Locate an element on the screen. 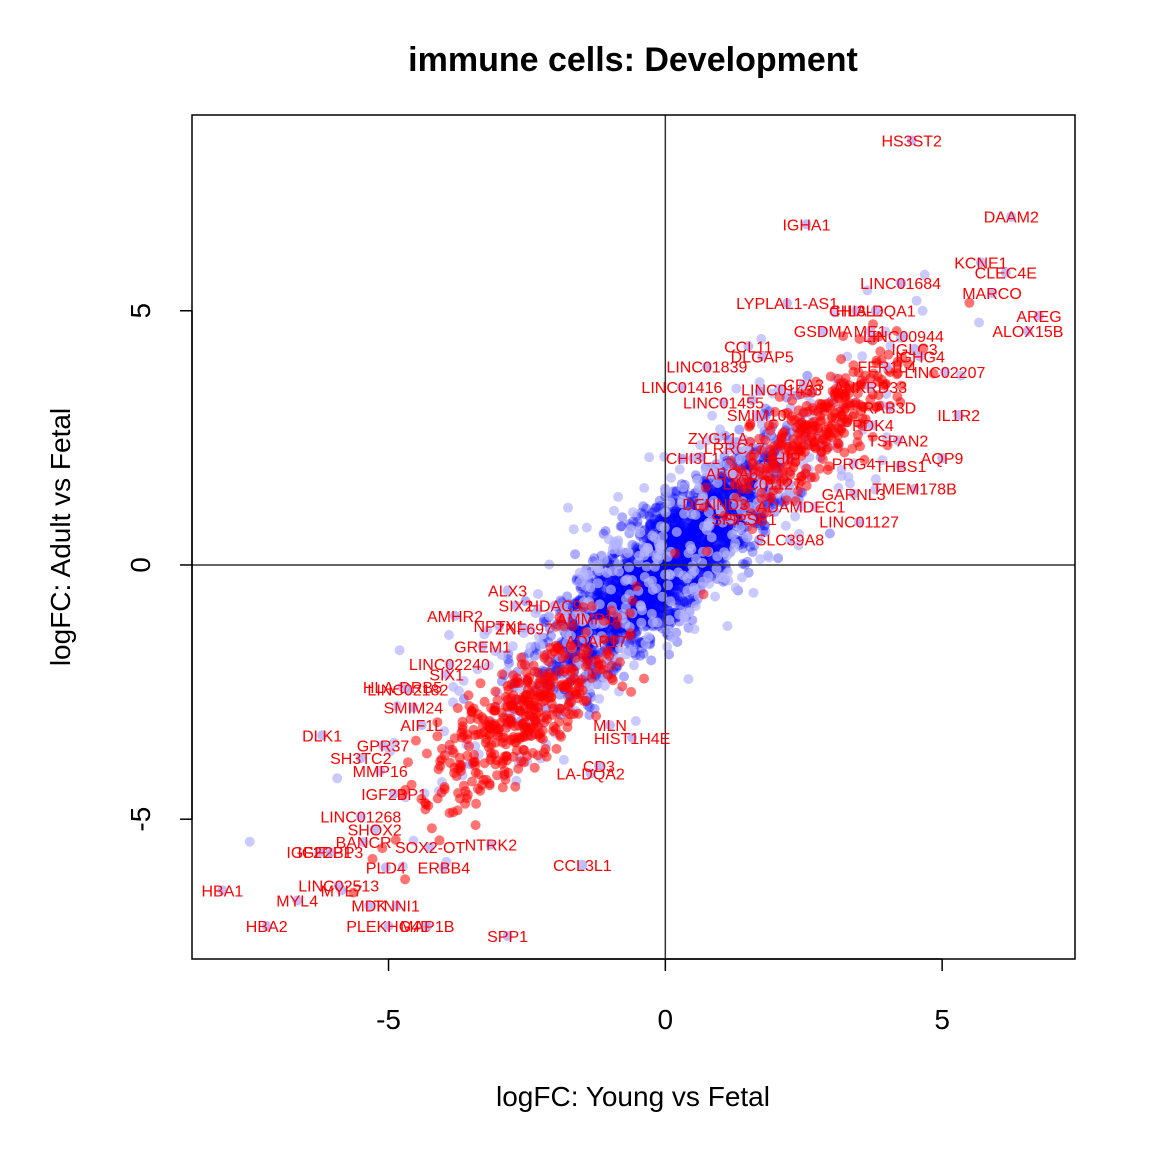 The image size is (1152, 1152). gene-label: HHIP is located at coordinates (781, 459).